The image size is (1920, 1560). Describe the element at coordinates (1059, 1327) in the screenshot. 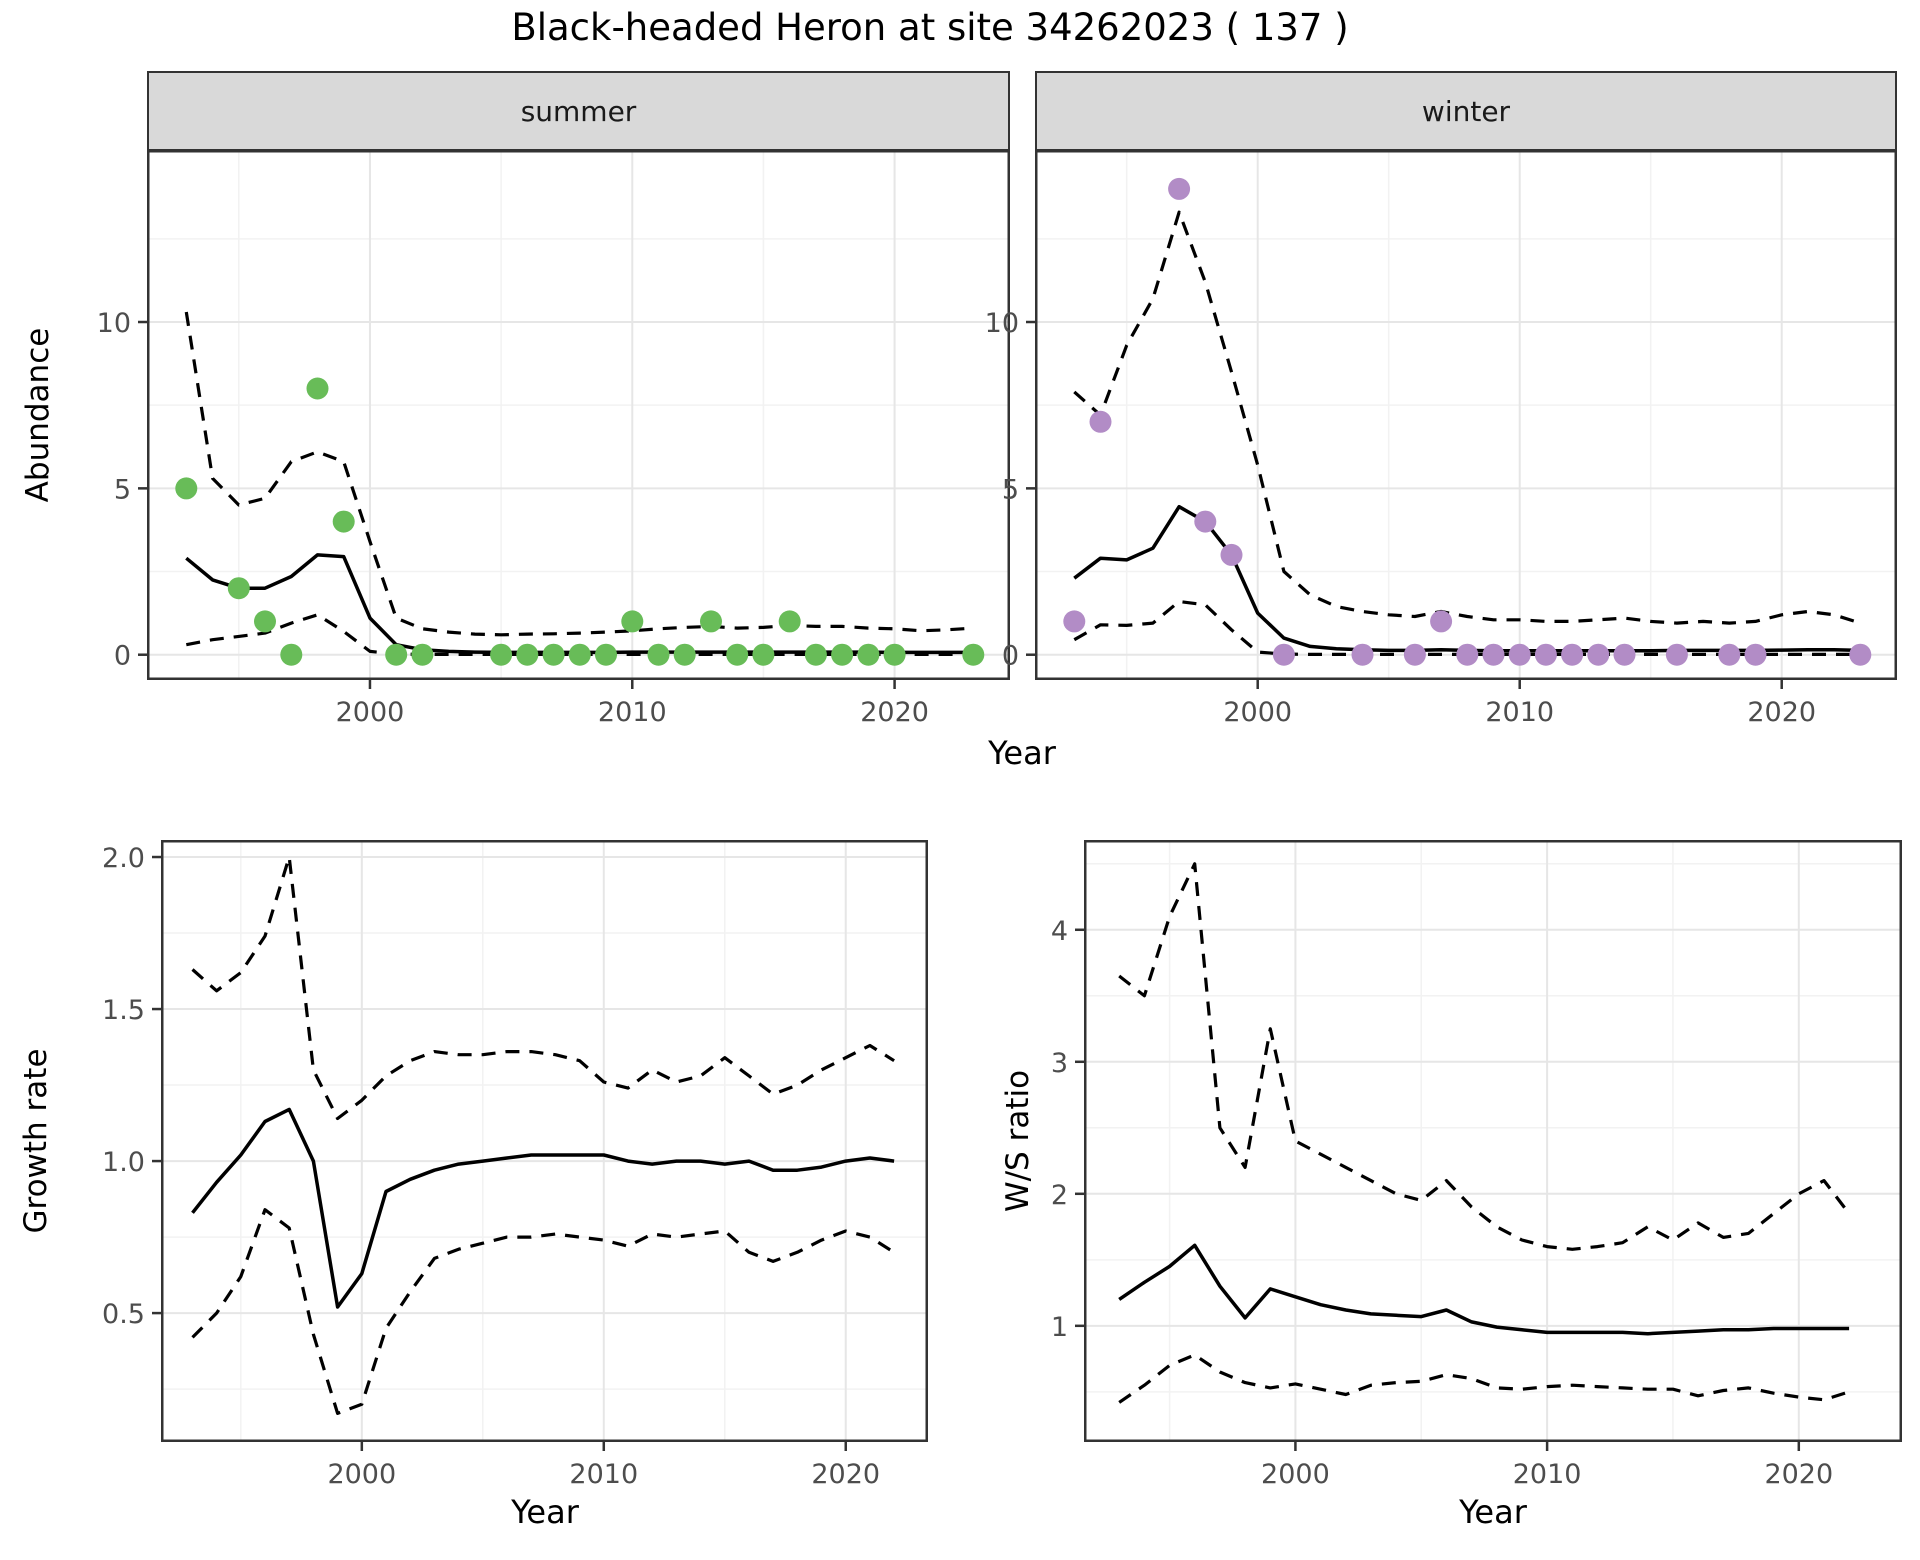

I see `y-tick-label: 1` at that location.